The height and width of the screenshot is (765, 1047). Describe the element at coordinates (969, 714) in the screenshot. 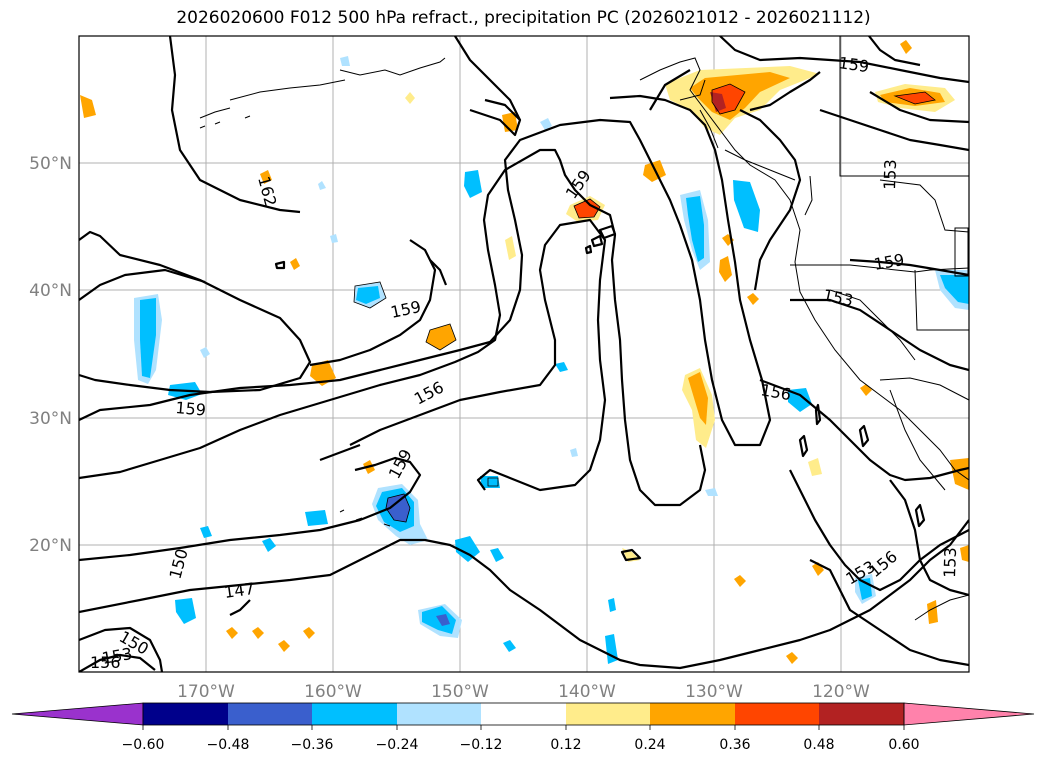

I see `colorbar-extend-max` at that location.